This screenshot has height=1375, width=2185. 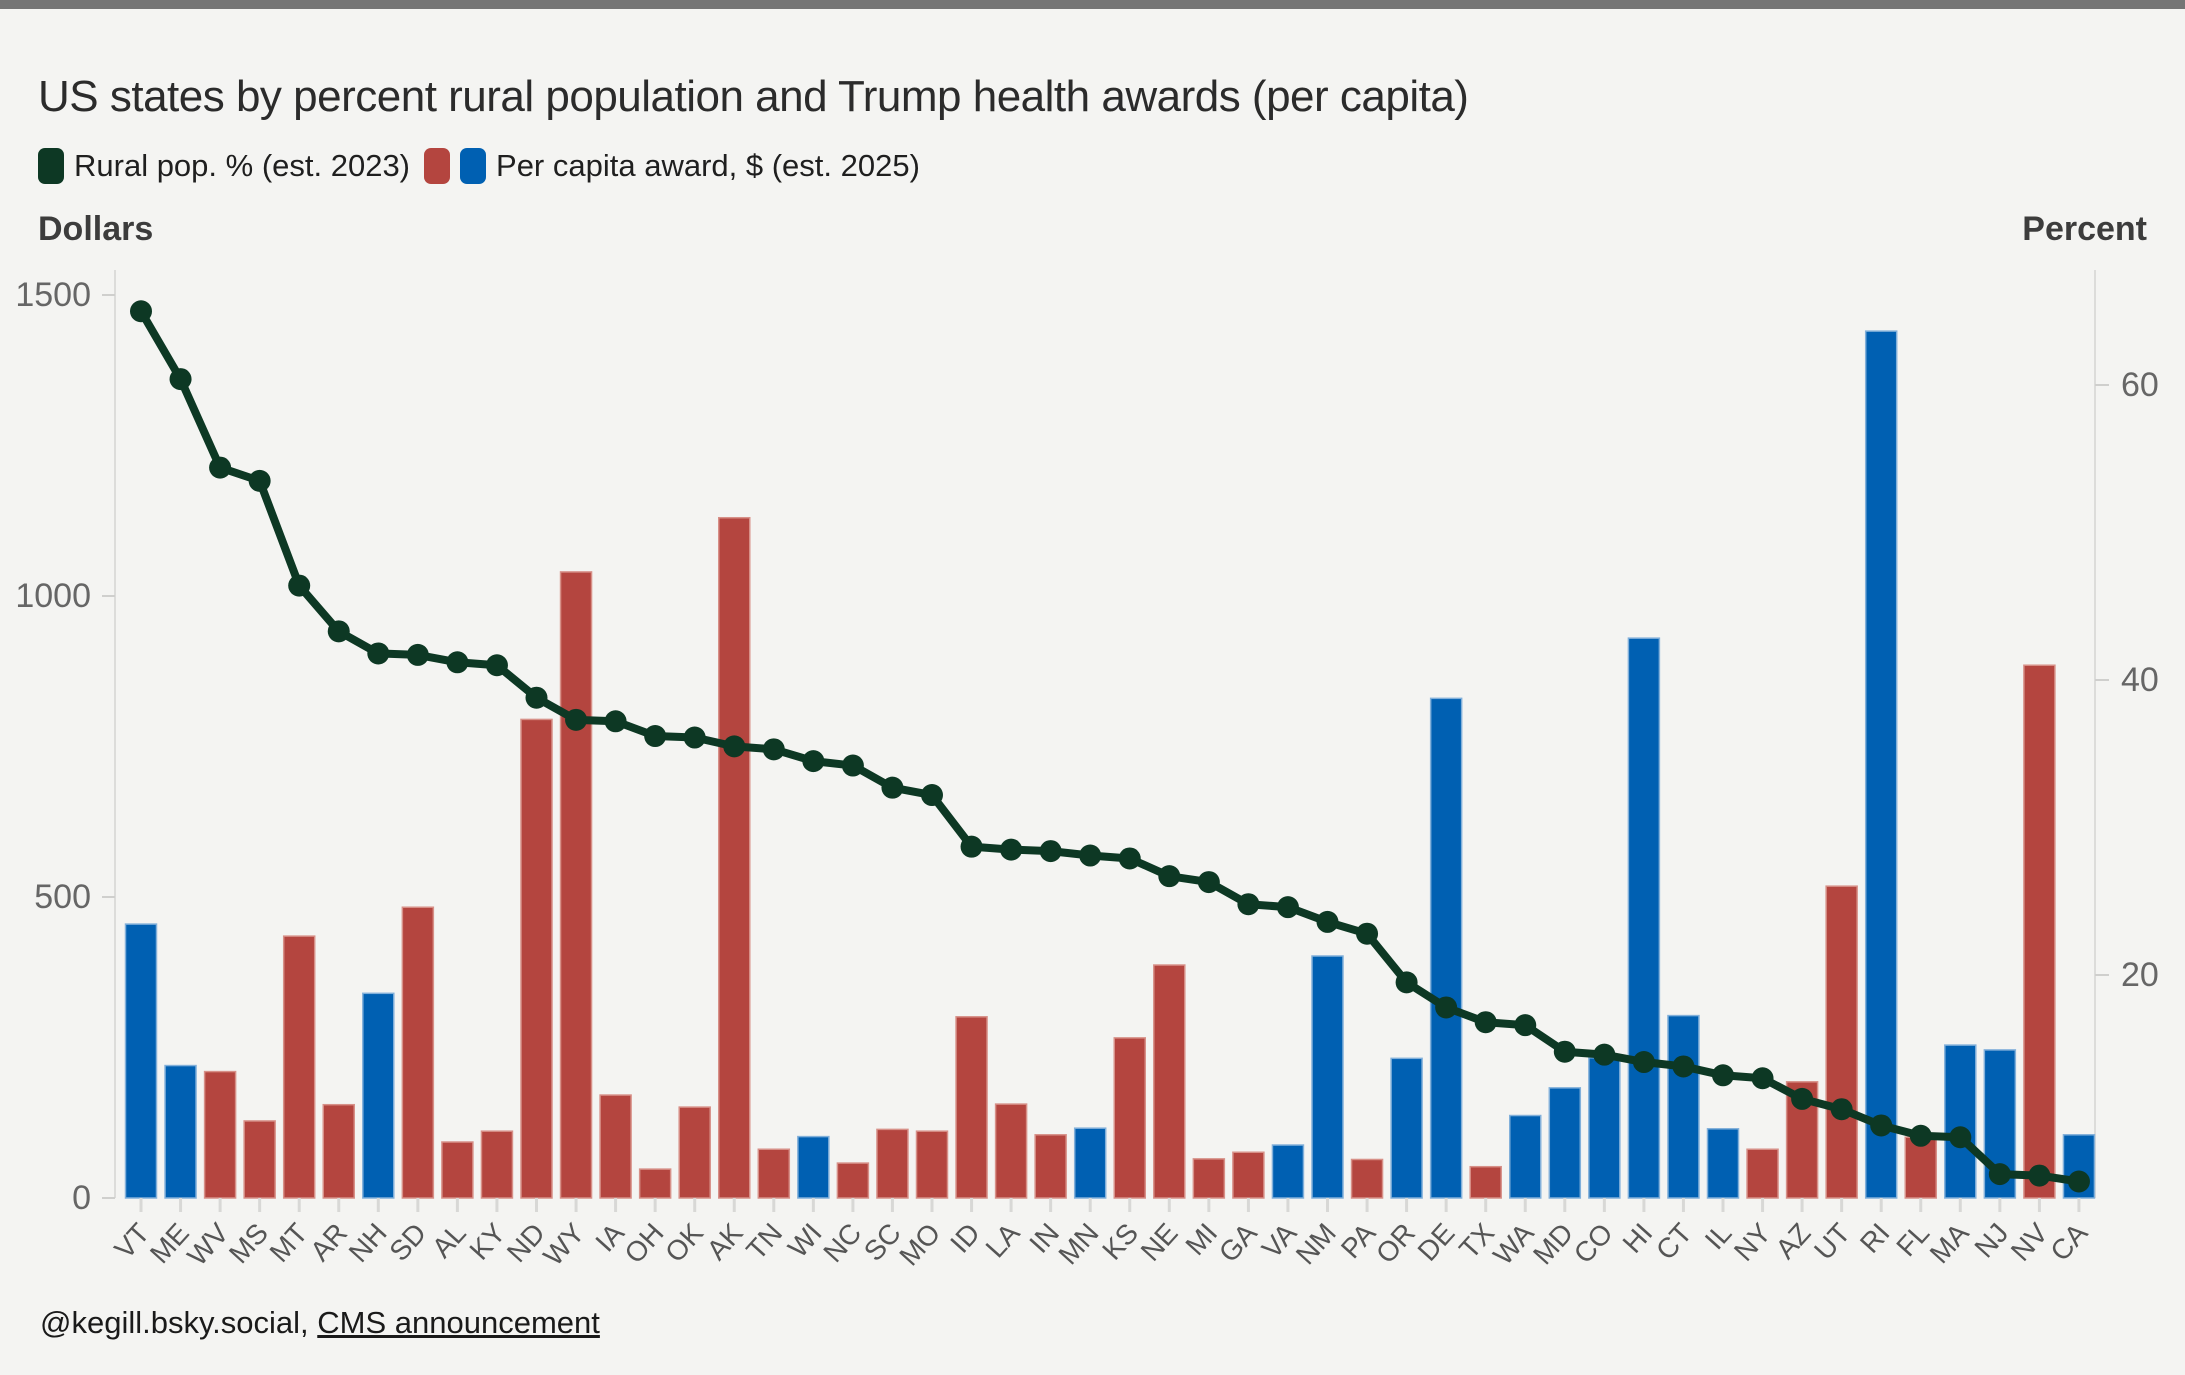 I want to click on right-axis-tick-label: 20, so click(x=2140, y=975).